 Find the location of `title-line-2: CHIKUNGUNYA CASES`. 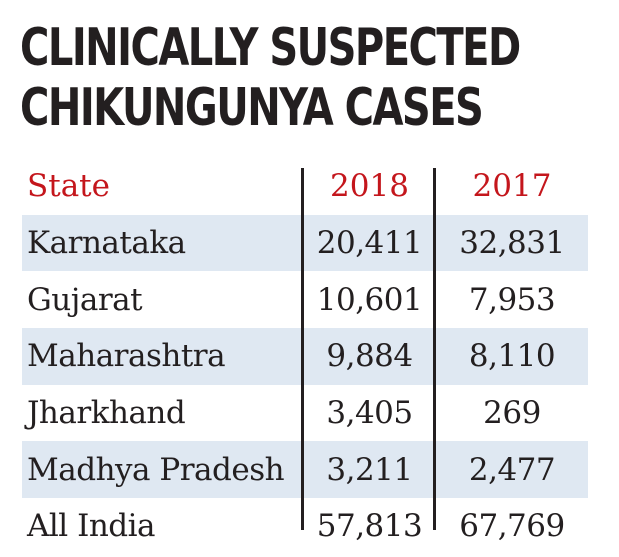

title-line-2: CHIKUNGUNYA CASES is located at coordinates (252, 108).